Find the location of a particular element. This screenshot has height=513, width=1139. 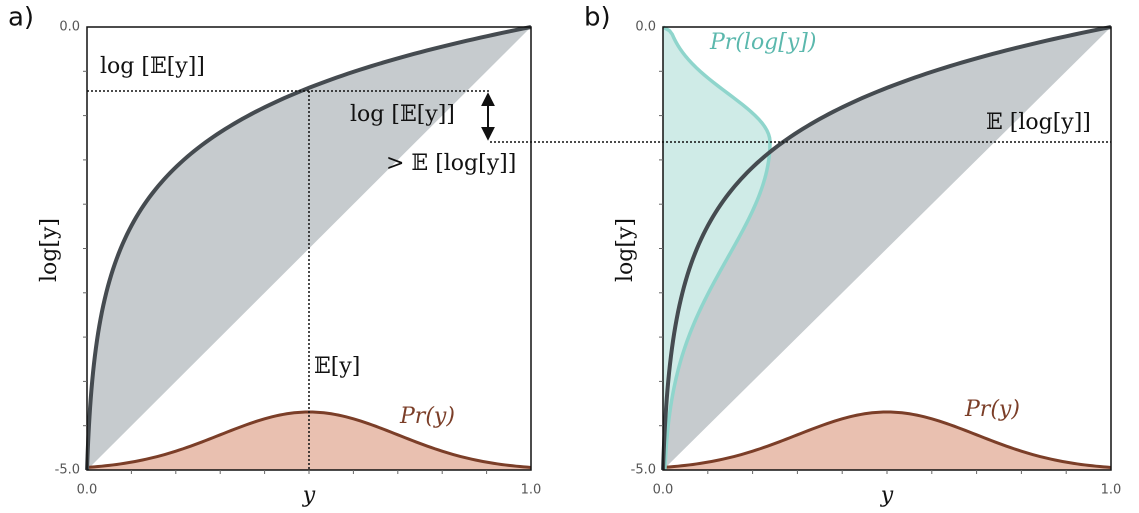

panel-label: b) is located at coordinates (597, 18).